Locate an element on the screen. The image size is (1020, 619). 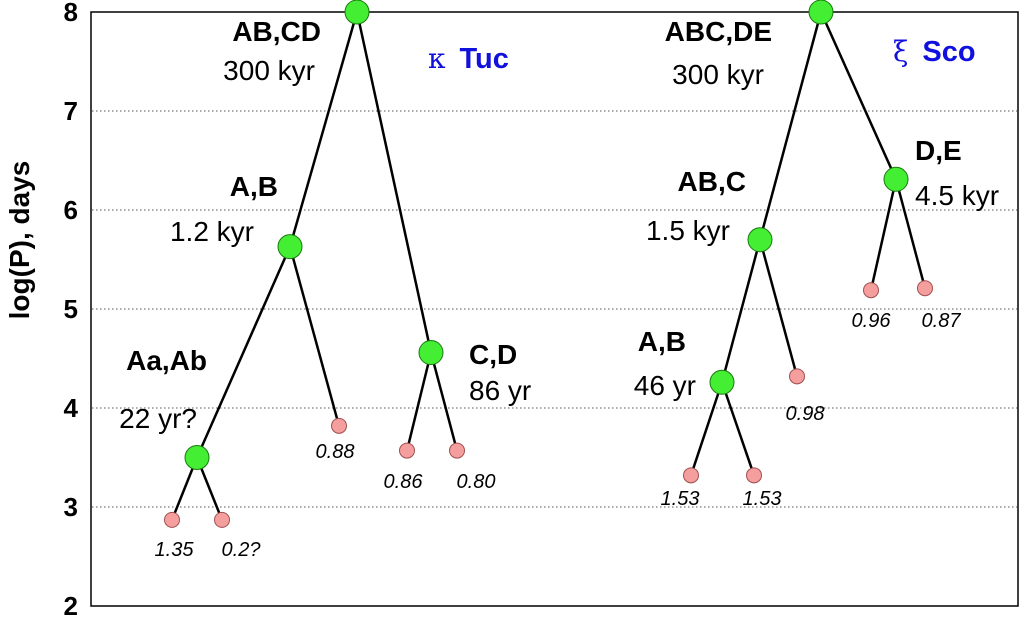
y-tick-label: 7 is located at coordinates (71, 111).